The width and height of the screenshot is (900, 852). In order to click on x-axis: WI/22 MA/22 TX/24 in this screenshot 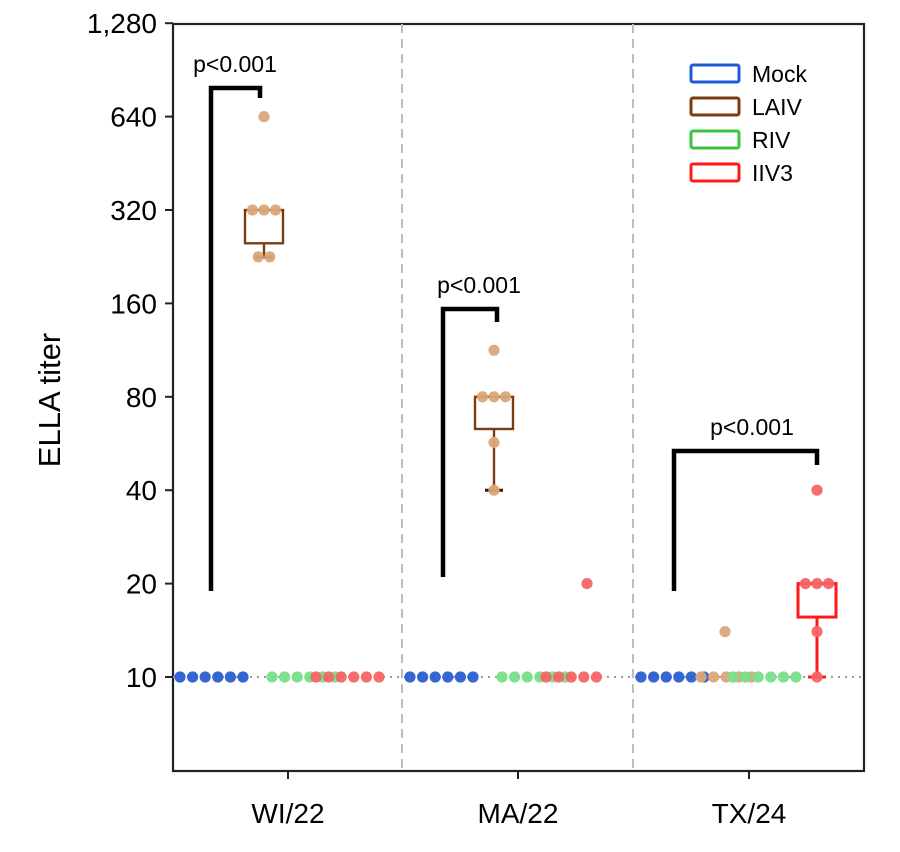, I will do `click(518, 800)`.